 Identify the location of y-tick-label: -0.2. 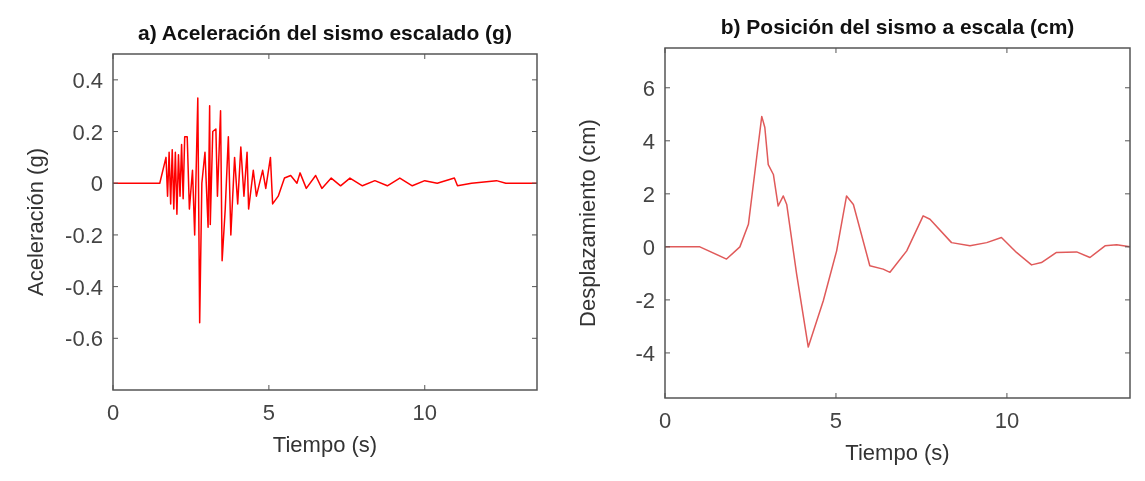
(84, 235).